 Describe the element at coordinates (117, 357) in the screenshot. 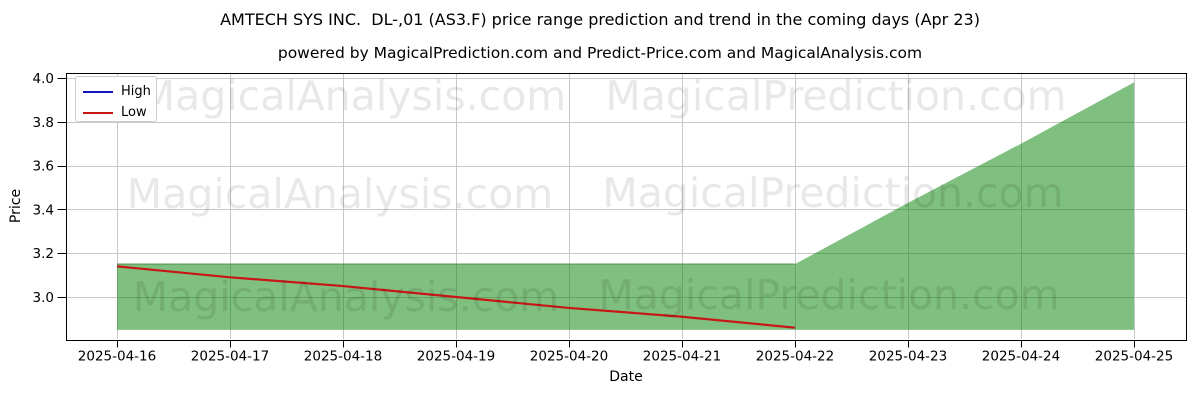

I see `x-tick-label-2025-04-16: 2025-04-16` at that location.